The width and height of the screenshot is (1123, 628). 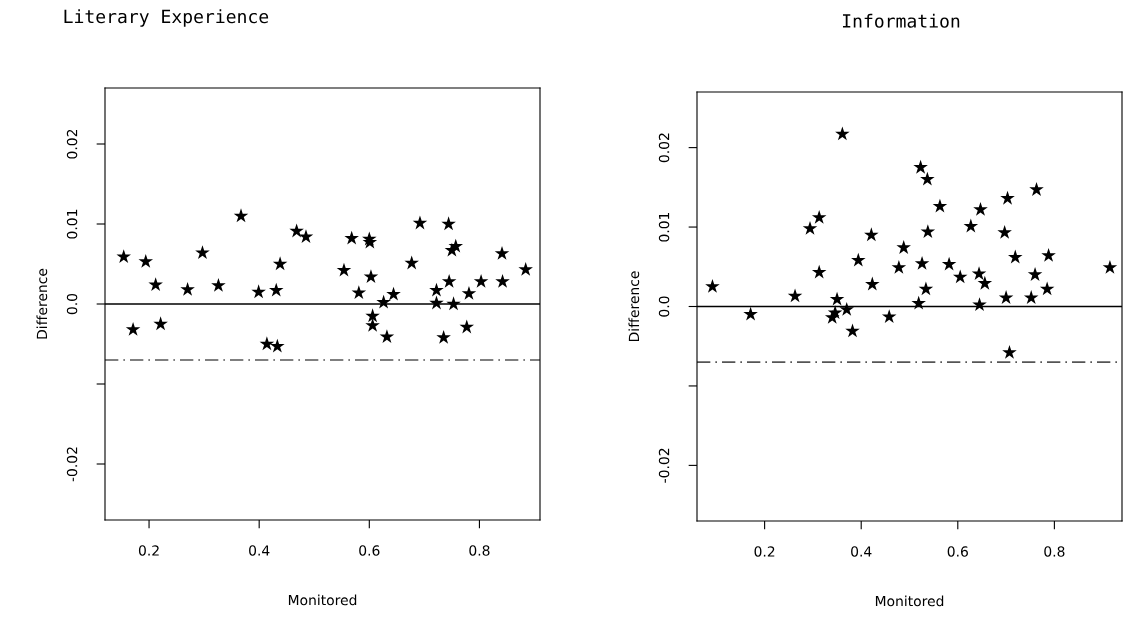 What do you see at coordinates (369, 550) in the screenshot?
I see `x-tick-label: 0.6` at bounding box center [369, 550].